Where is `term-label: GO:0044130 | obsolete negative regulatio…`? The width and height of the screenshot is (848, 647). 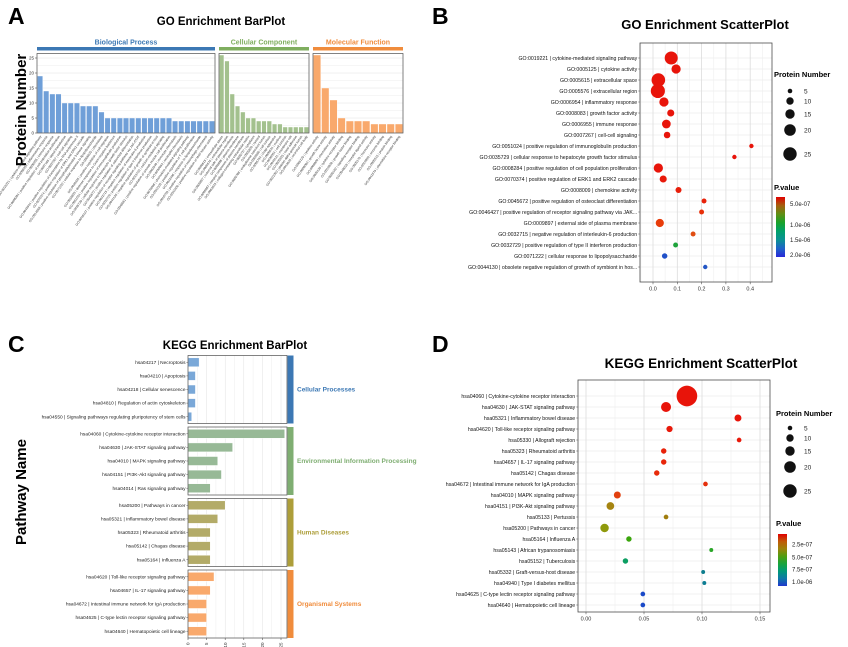
term-label: GO:0044130 | obsolete negative regulatio… is located at coordinates (552, 268).